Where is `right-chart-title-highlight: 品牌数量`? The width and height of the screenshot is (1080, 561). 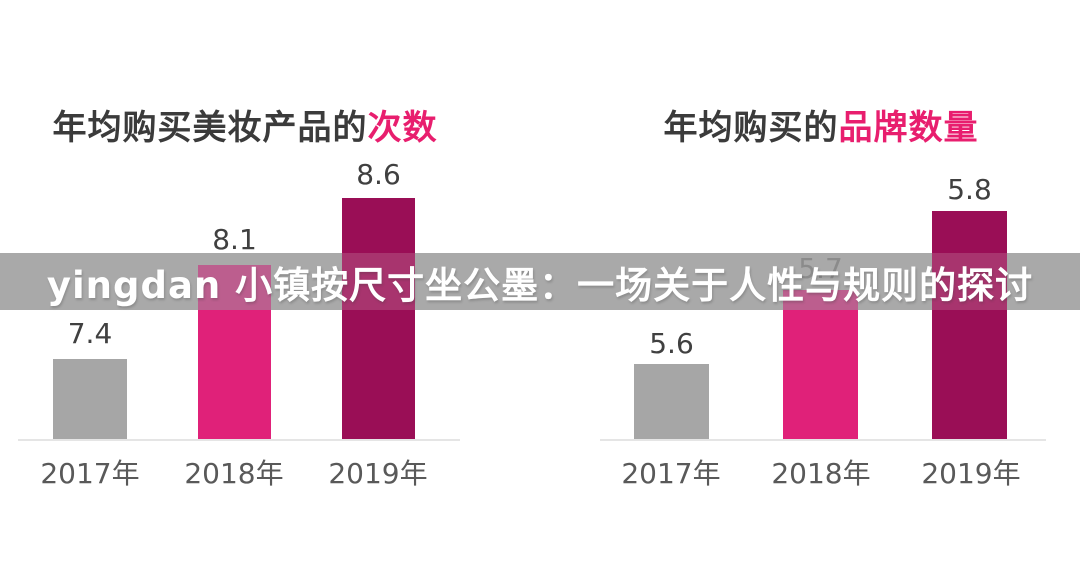
right-chart-title-highlight: 品牌数量 is located at coordinates (908, 128).